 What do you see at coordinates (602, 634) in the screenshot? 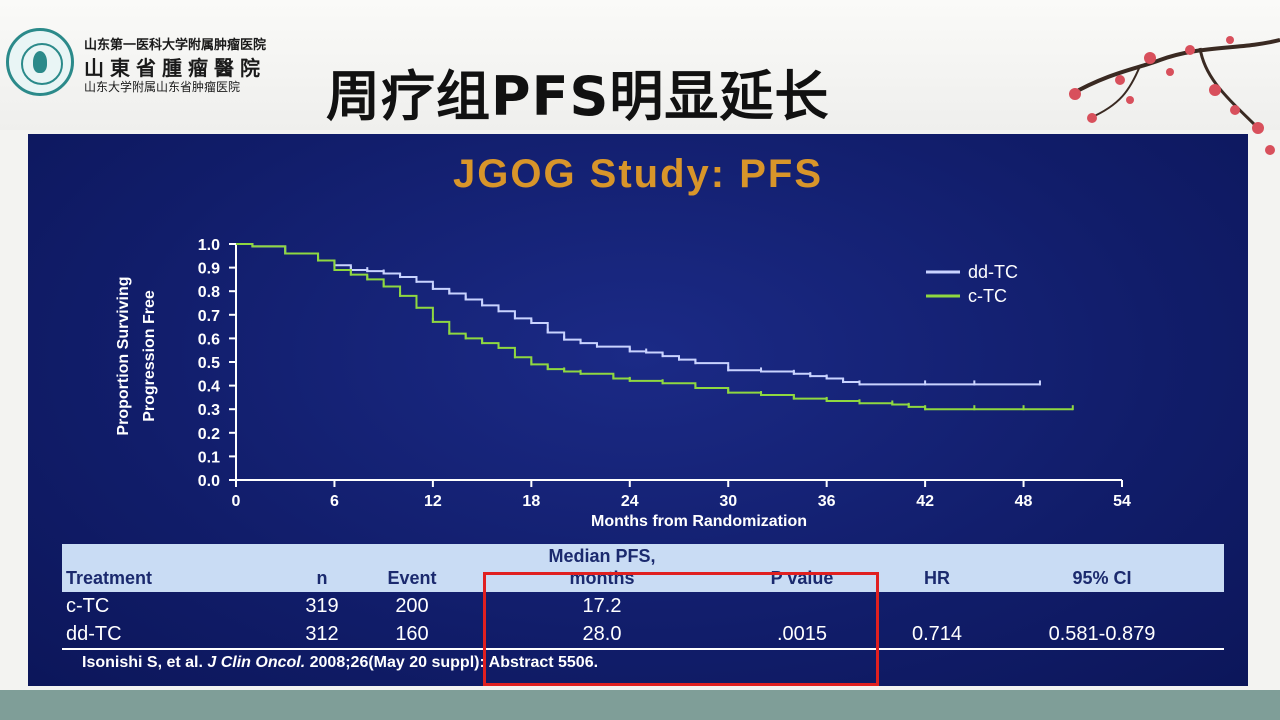
I see `row2-median: 28.0` at bounding box center [602, 634].